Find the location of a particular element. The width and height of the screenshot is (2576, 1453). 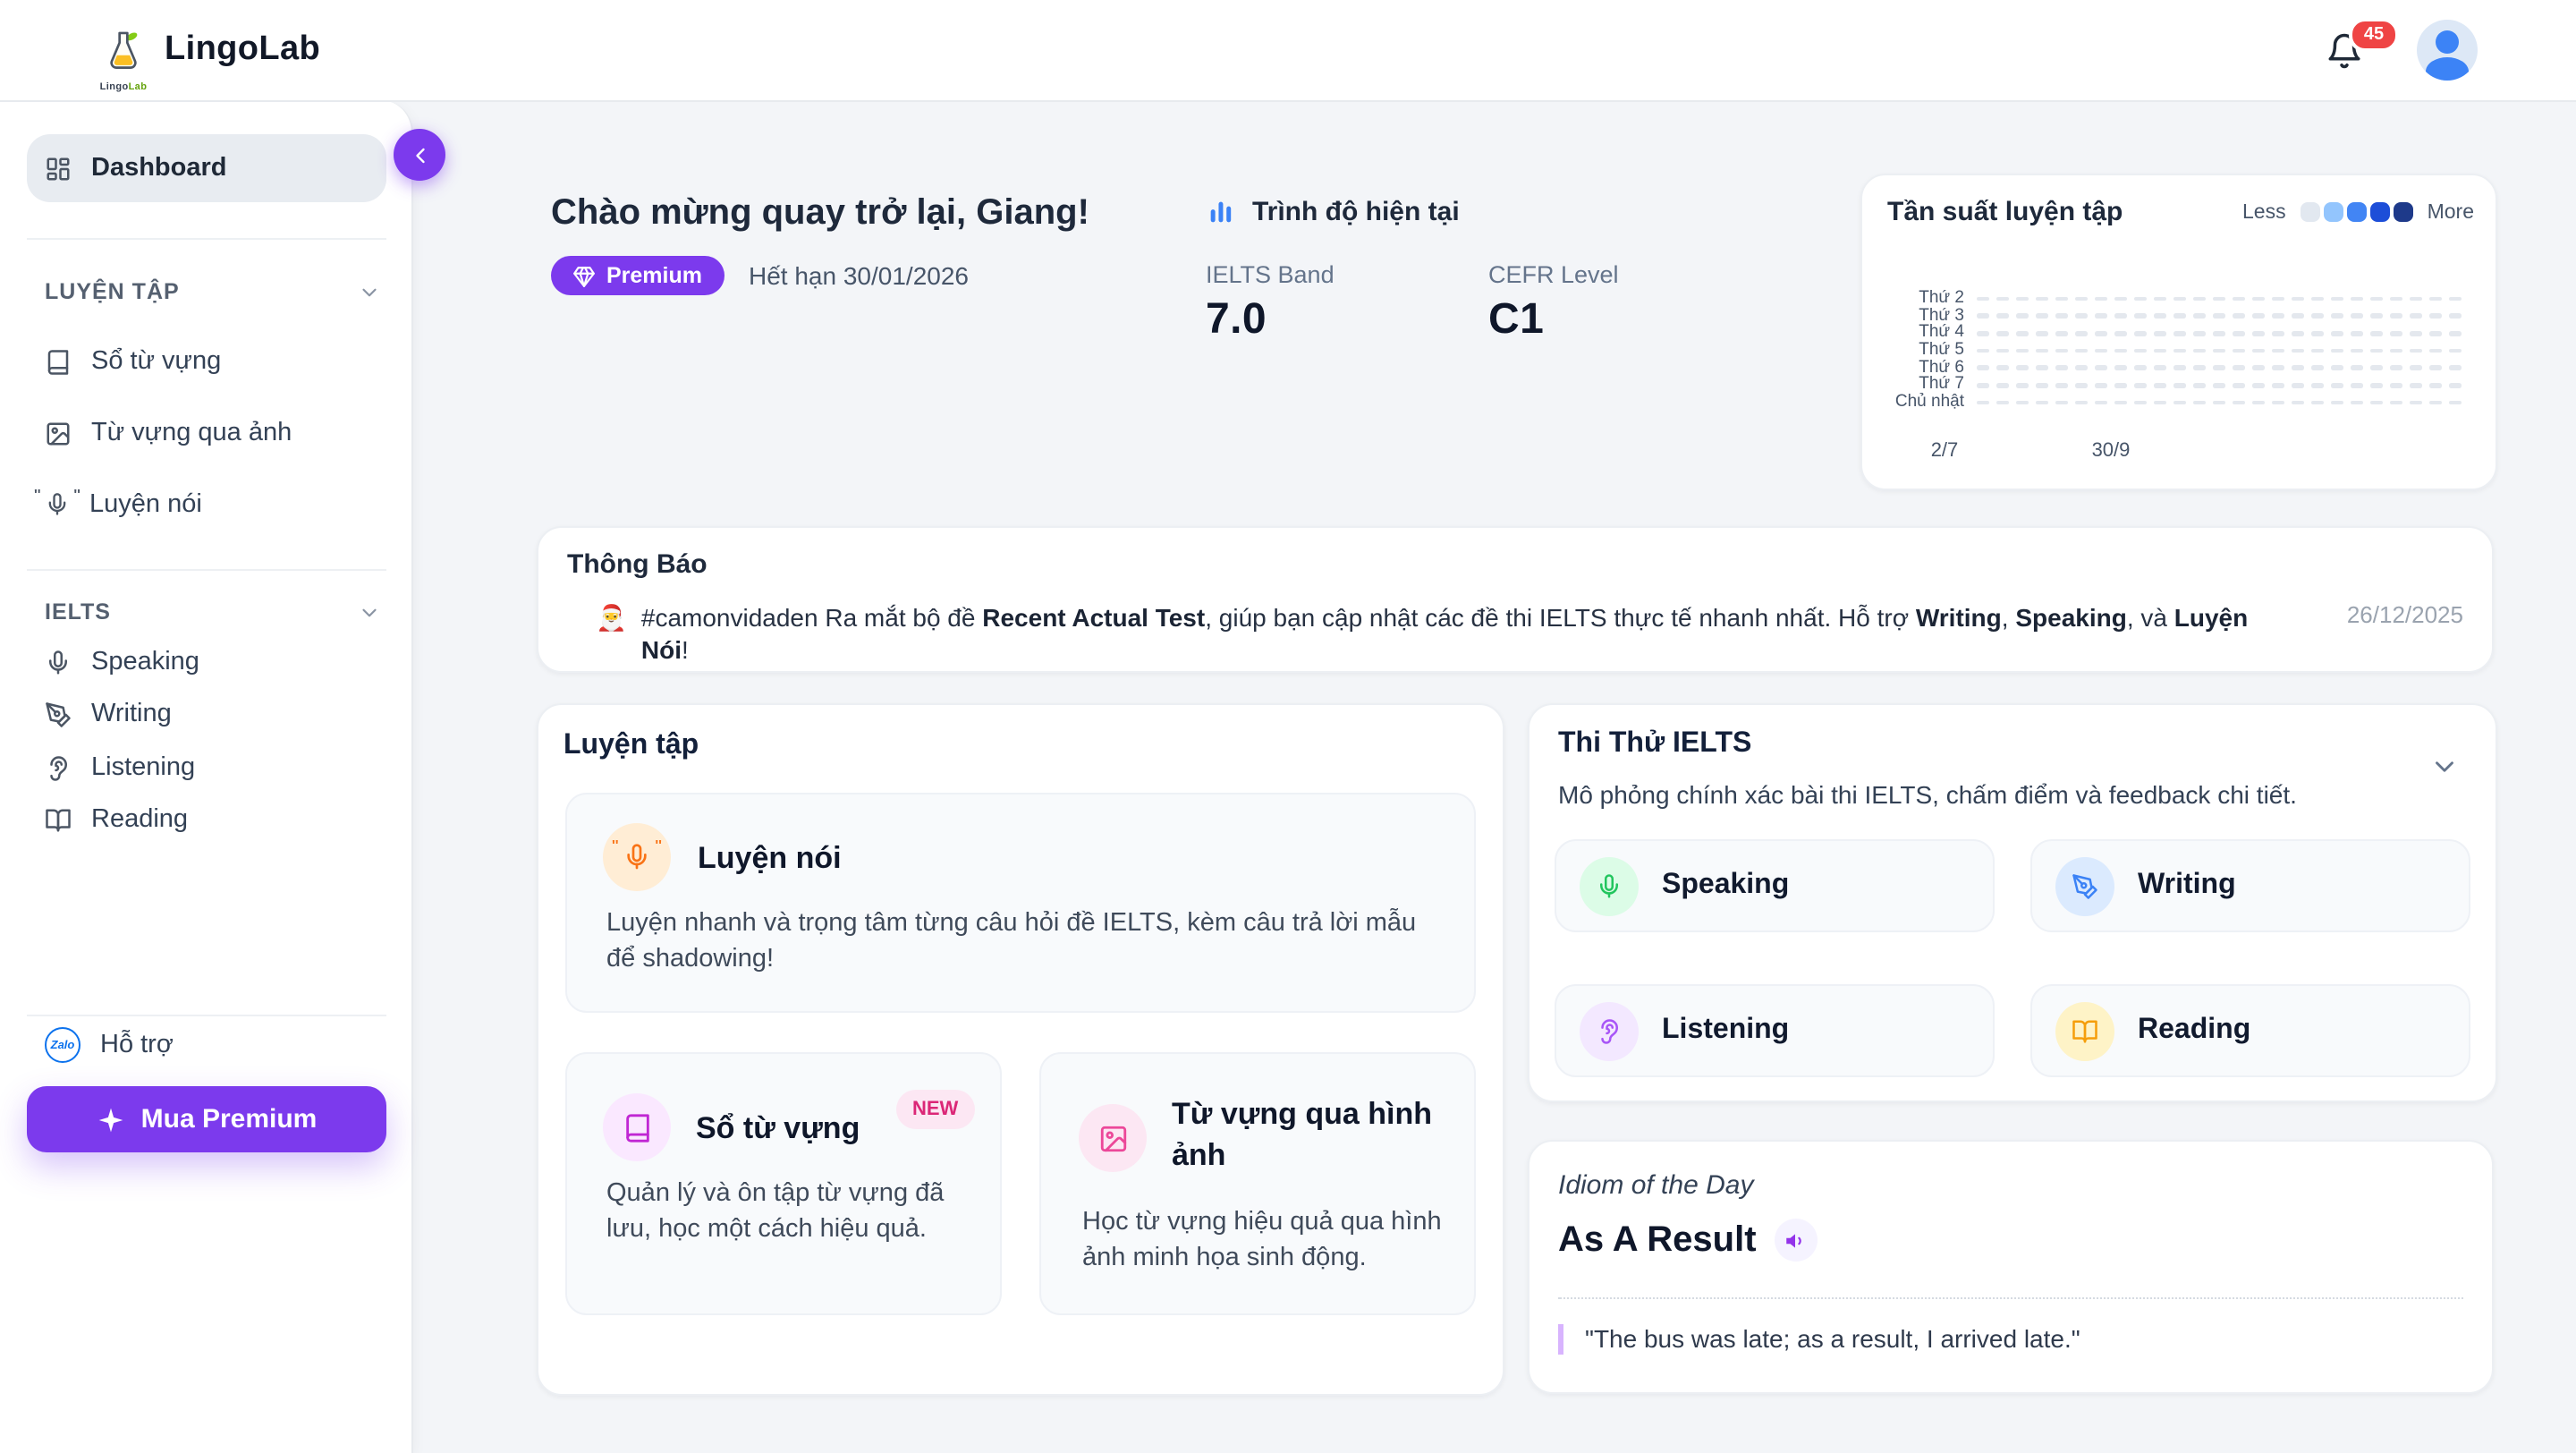

sidebar-section-ielts: IELTS is located at coordinates (213, 612).